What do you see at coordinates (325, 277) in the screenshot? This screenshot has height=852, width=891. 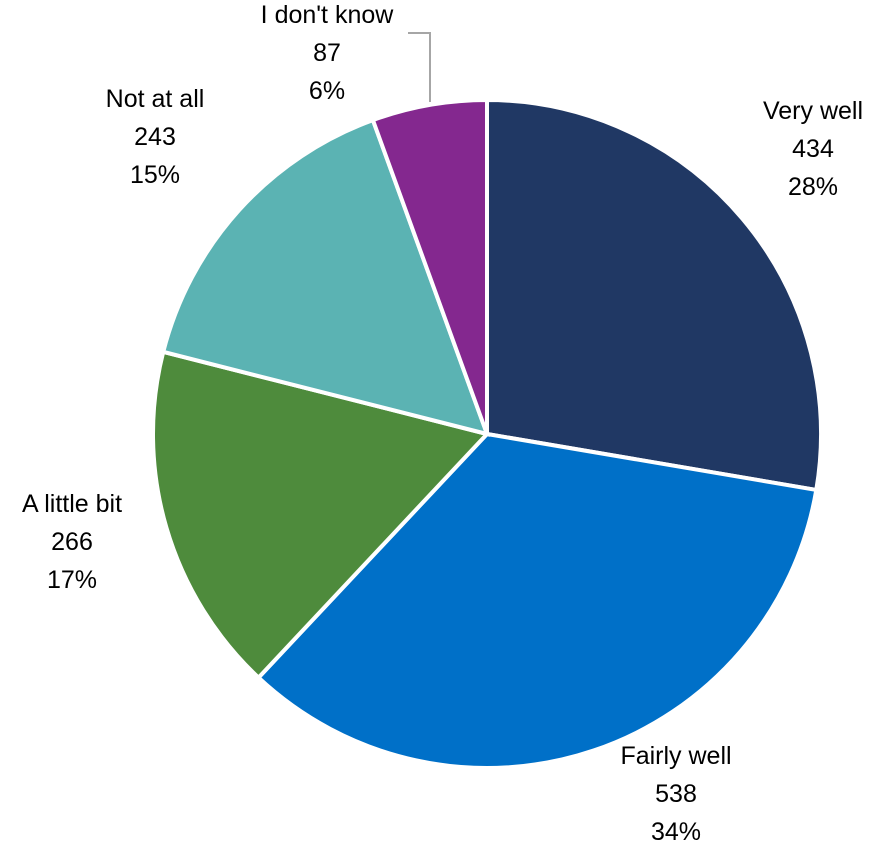 I see `pie-slice-not-at-all` at bounding box center [325, 277].